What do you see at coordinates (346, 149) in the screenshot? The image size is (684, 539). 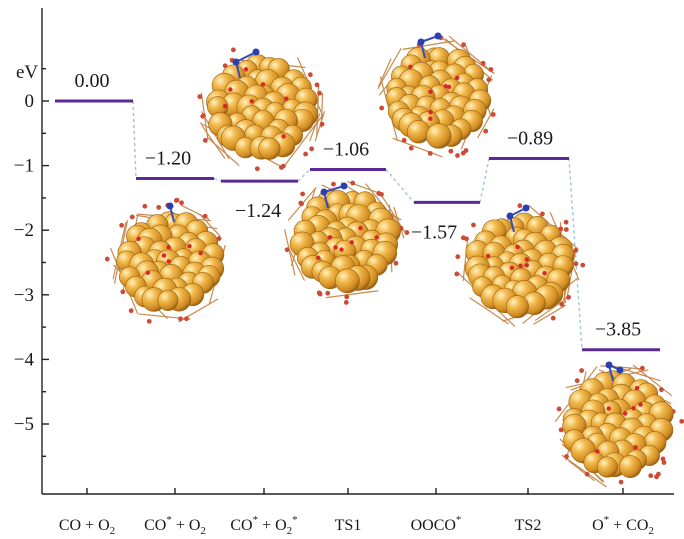 I see `value-label: −1.06` at bounding box center [346, 149].